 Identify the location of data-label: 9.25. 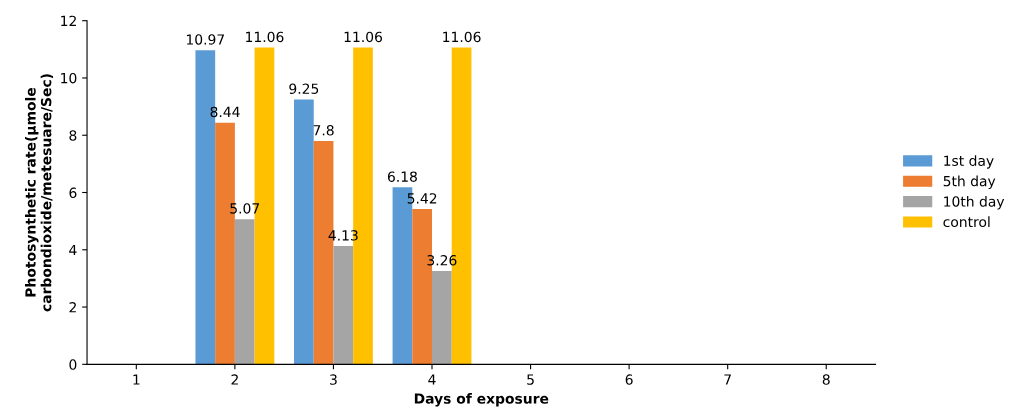
(304, 88).